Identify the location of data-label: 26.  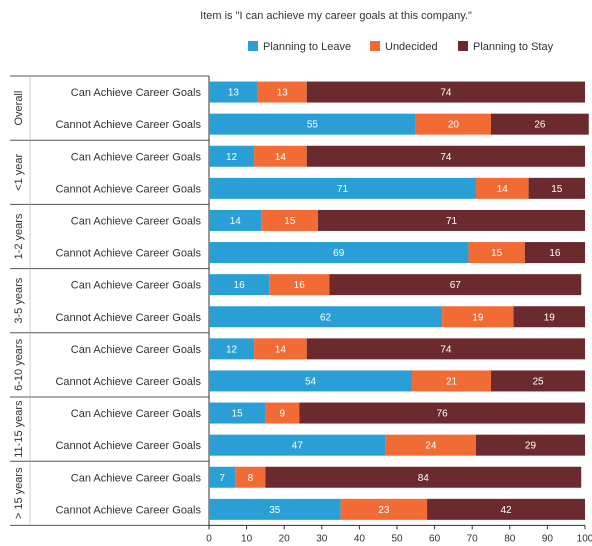
(540, 125).